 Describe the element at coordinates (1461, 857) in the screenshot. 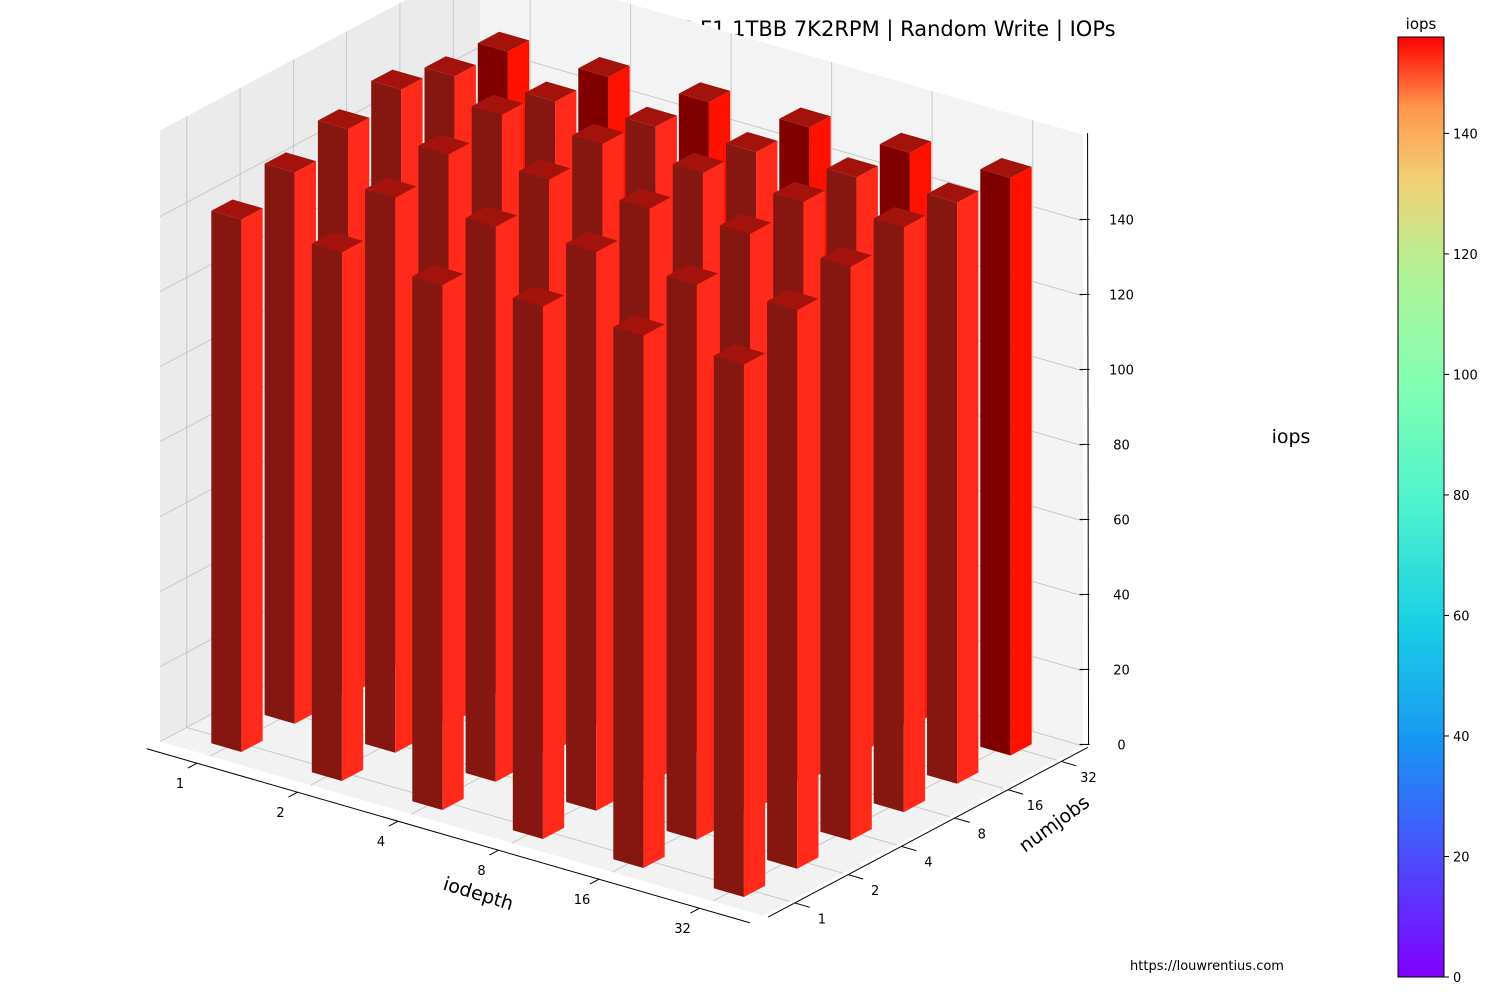

I see `colorbar-tick-label: 20` at that location.